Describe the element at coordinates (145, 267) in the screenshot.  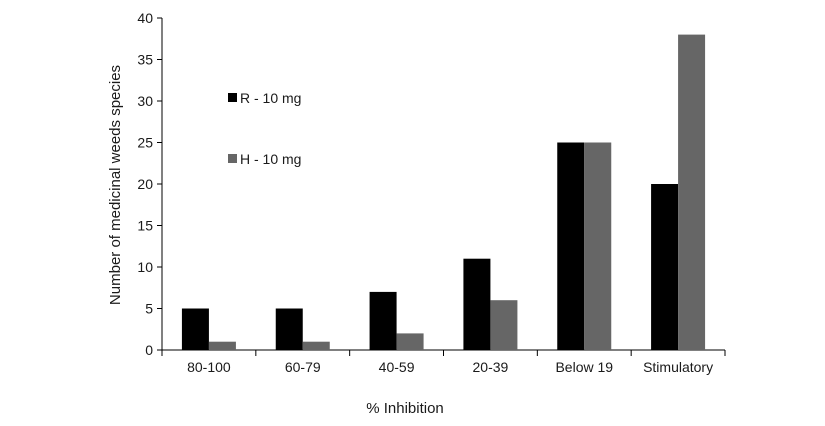
I see `y-tick-label: 10` at that location.